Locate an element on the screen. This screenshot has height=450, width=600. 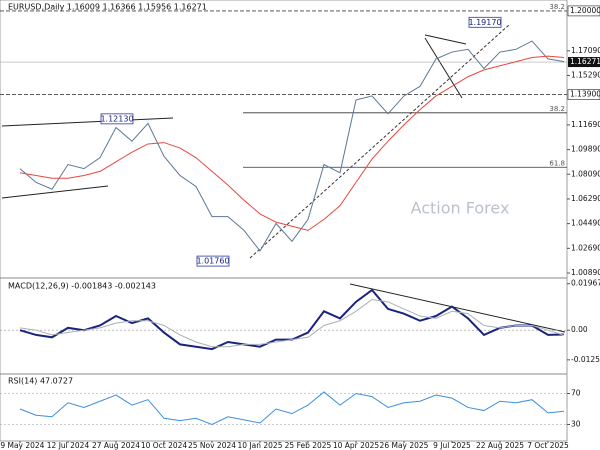
annotation-label: 1.01760 is located at coordinates (212, 261).